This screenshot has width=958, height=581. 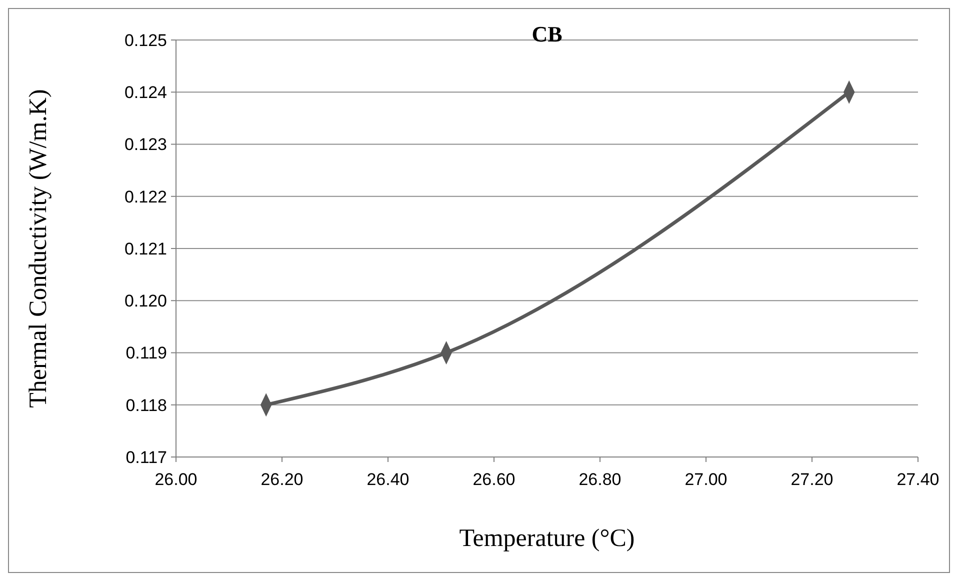 What do you see at coordinates (145, 40) in the screenshot?
I see `y-tick-label: 0.125` at bounding box center [145, 40].